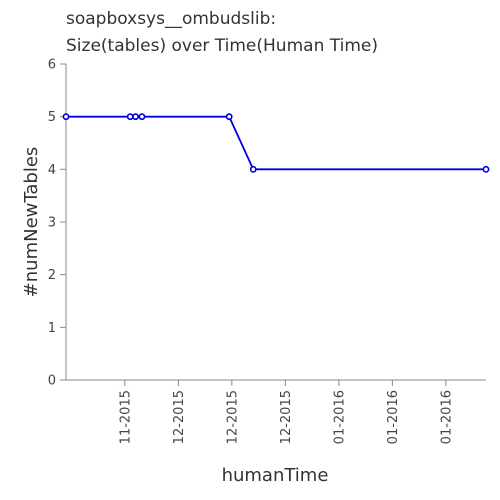 This screenshot has height=500, width=500. Describe the element at coordinates (52, 65) in the screenshot. I see `y-tick-label: 6` at that location.